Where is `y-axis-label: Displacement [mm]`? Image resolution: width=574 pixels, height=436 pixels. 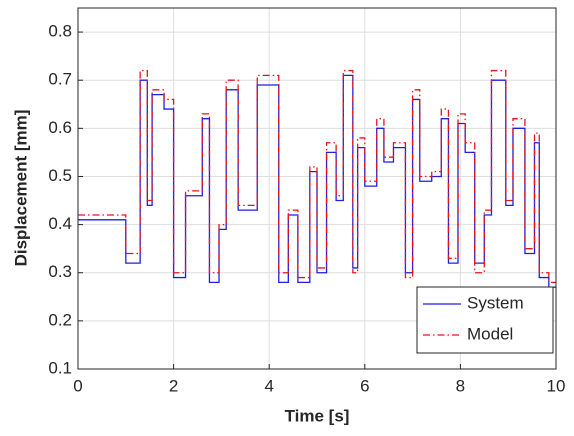
y-axis-label: Displacement [mm] is located at coordinates (20, 188).